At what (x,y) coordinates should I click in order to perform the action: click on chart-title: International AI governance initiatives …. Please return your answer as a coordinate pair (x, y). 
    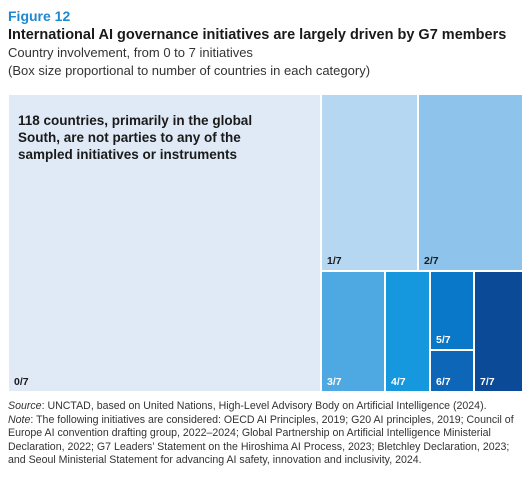
    Looking at the image, I should click on (257, 35).